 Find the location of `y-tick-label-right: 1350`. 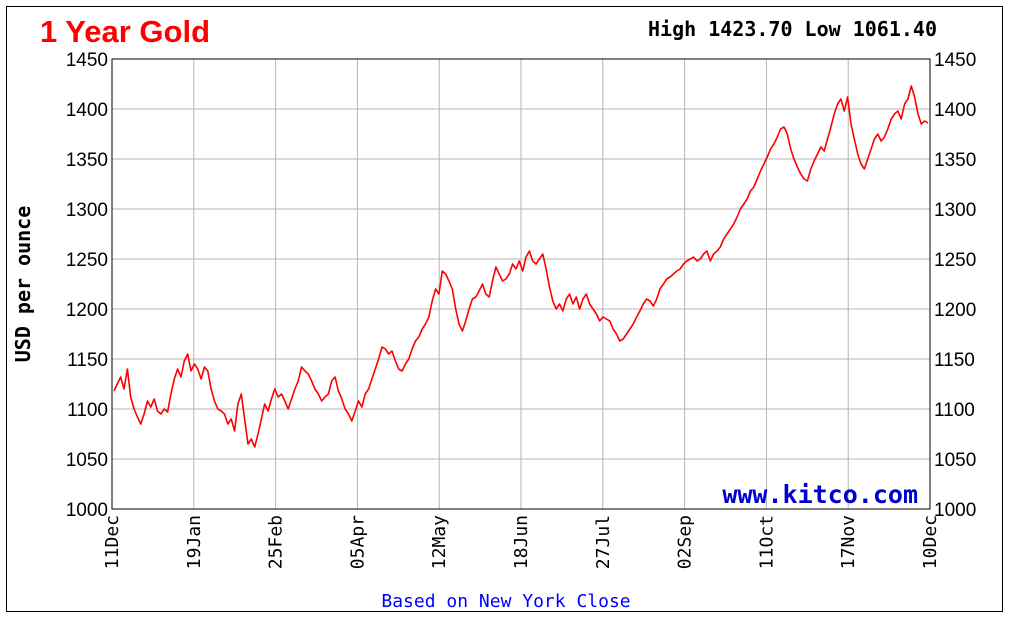

y-tick-label-right: 1350 is located at coordinates (955, 160).